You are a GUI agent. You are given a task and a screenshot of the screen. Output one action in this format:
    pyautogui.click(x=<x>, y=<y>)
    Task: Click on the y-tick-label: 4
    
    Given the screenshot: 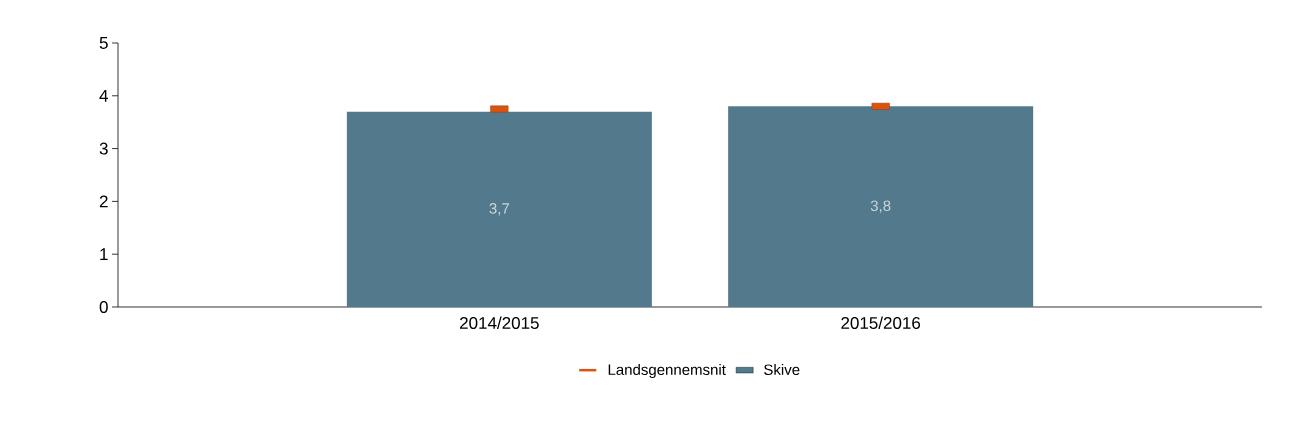 What is the action you would take?
    pyautogui.click(x=103, y=95)
    